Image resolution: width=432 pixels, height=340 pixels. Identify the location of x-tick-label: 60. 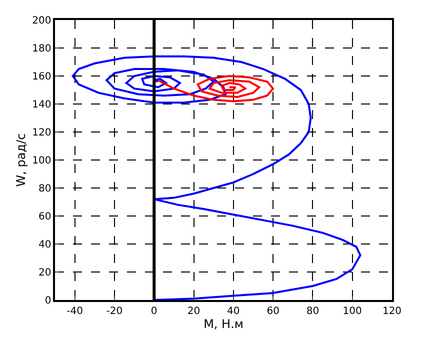
(273, 311).